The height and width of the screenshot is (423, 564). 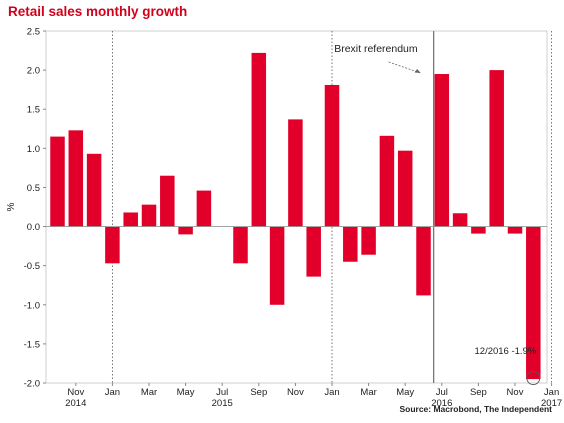 I want to click on chart-title: Retail sales monthly growth, so click(x=98, y=11).